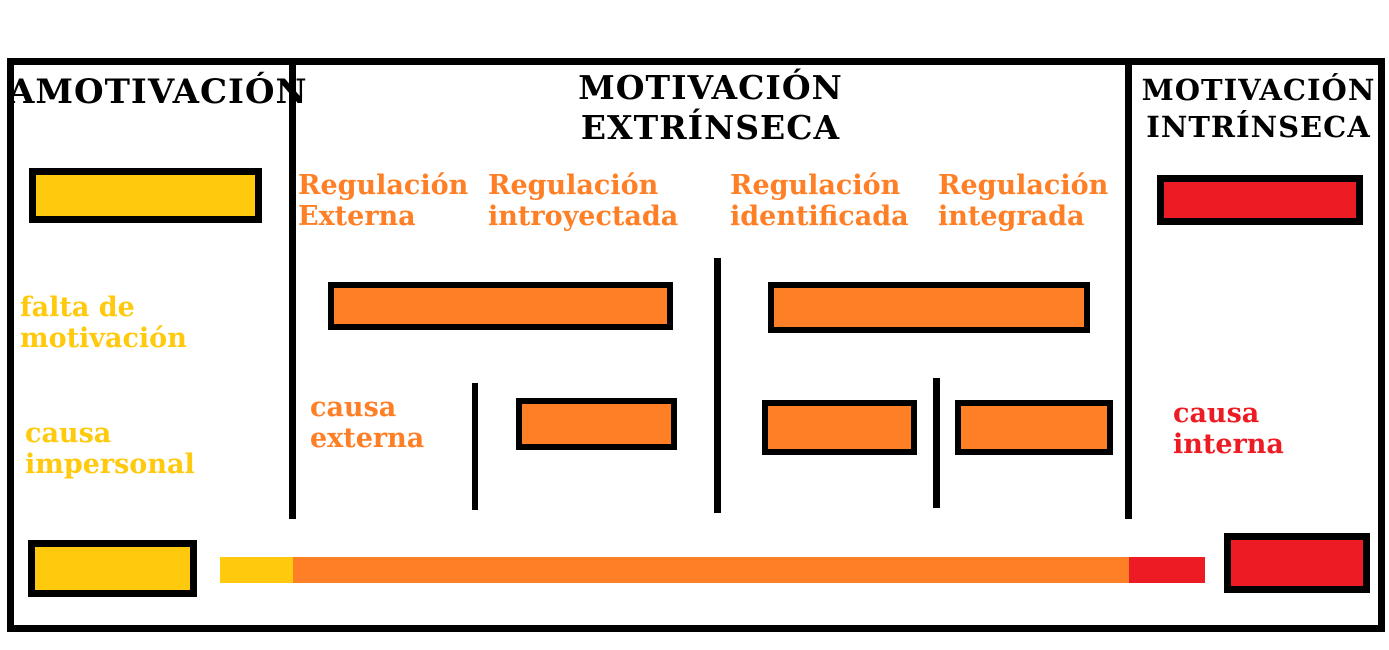 The image size is (1389, 650). Describe the element at coordinates (292, 288) in the screenshot. I see `section-divider-left` at that location.